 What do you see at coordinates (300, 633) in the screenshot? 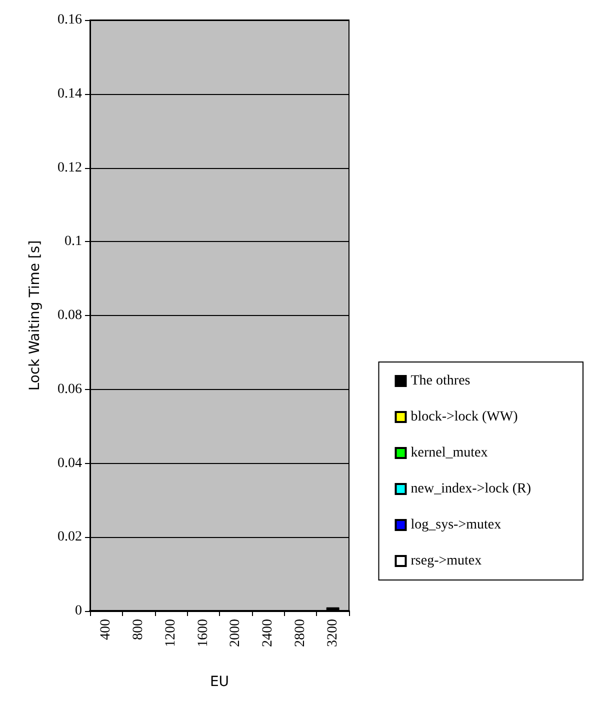
I see `x-tick-label: 2800` at bounding box center [300, 633].